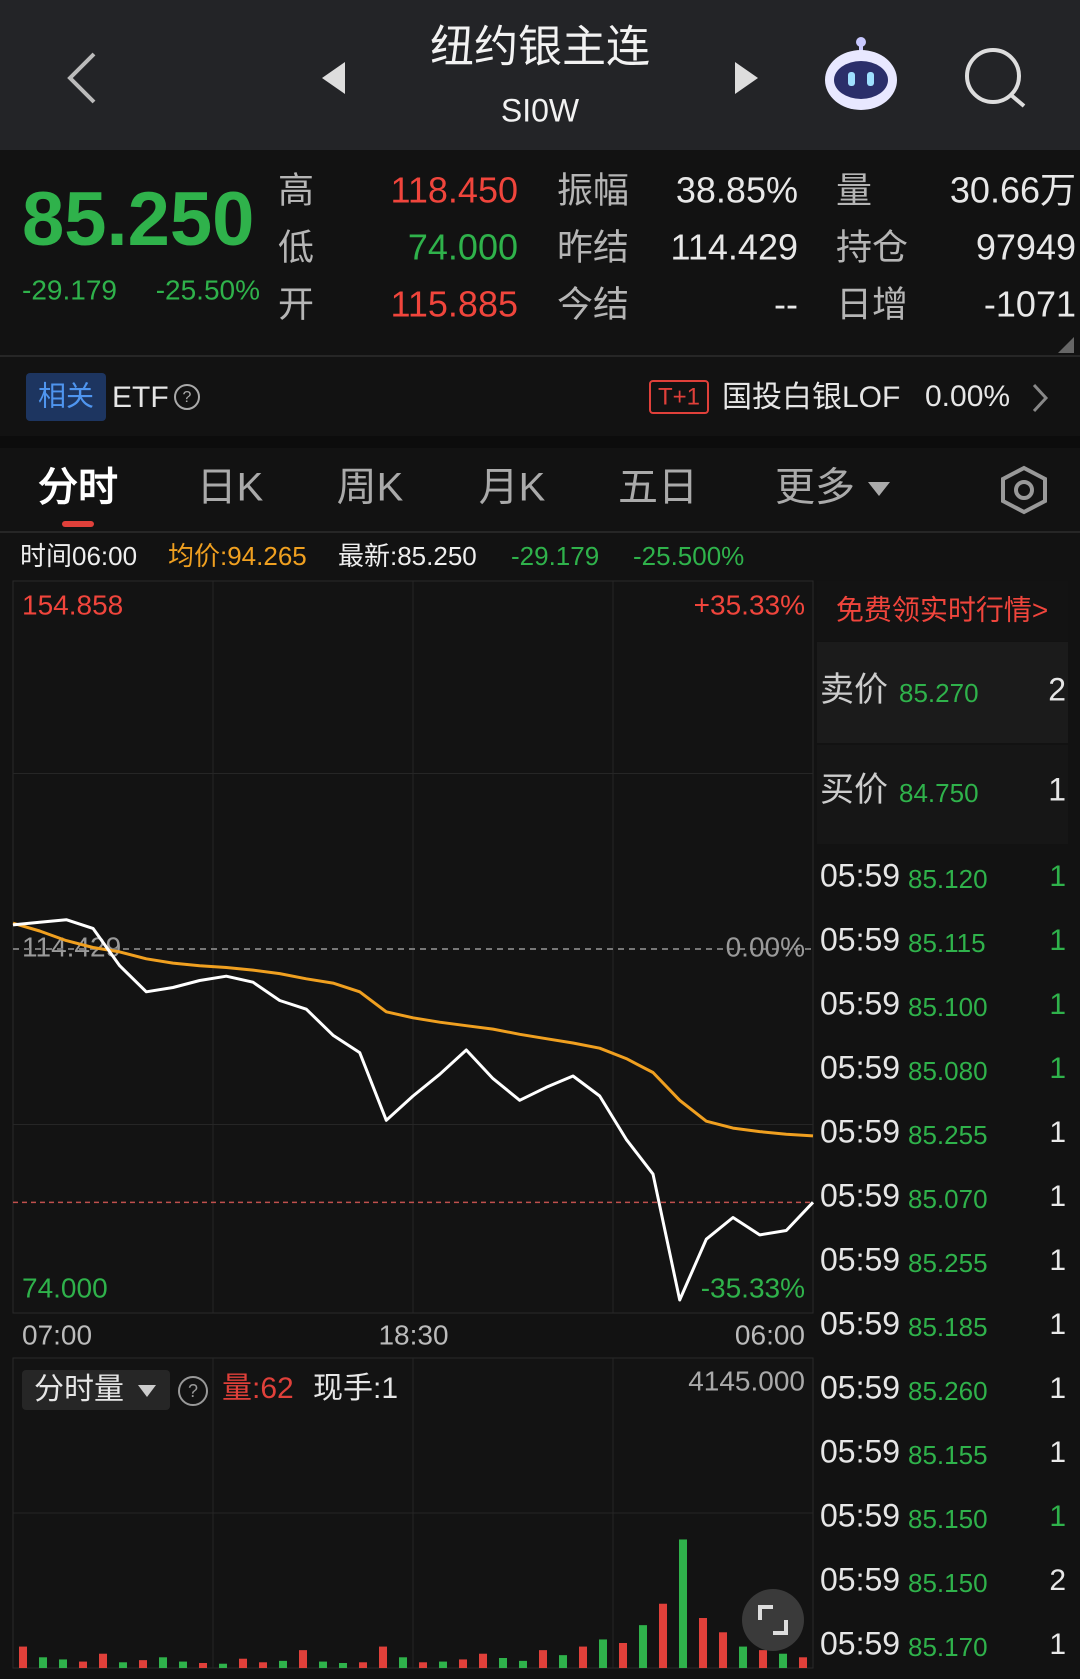 The image size is (1080, 1679). Describe the element at coordinates (861, 73) in the screenshot. I see `assistant-icon` at that location.